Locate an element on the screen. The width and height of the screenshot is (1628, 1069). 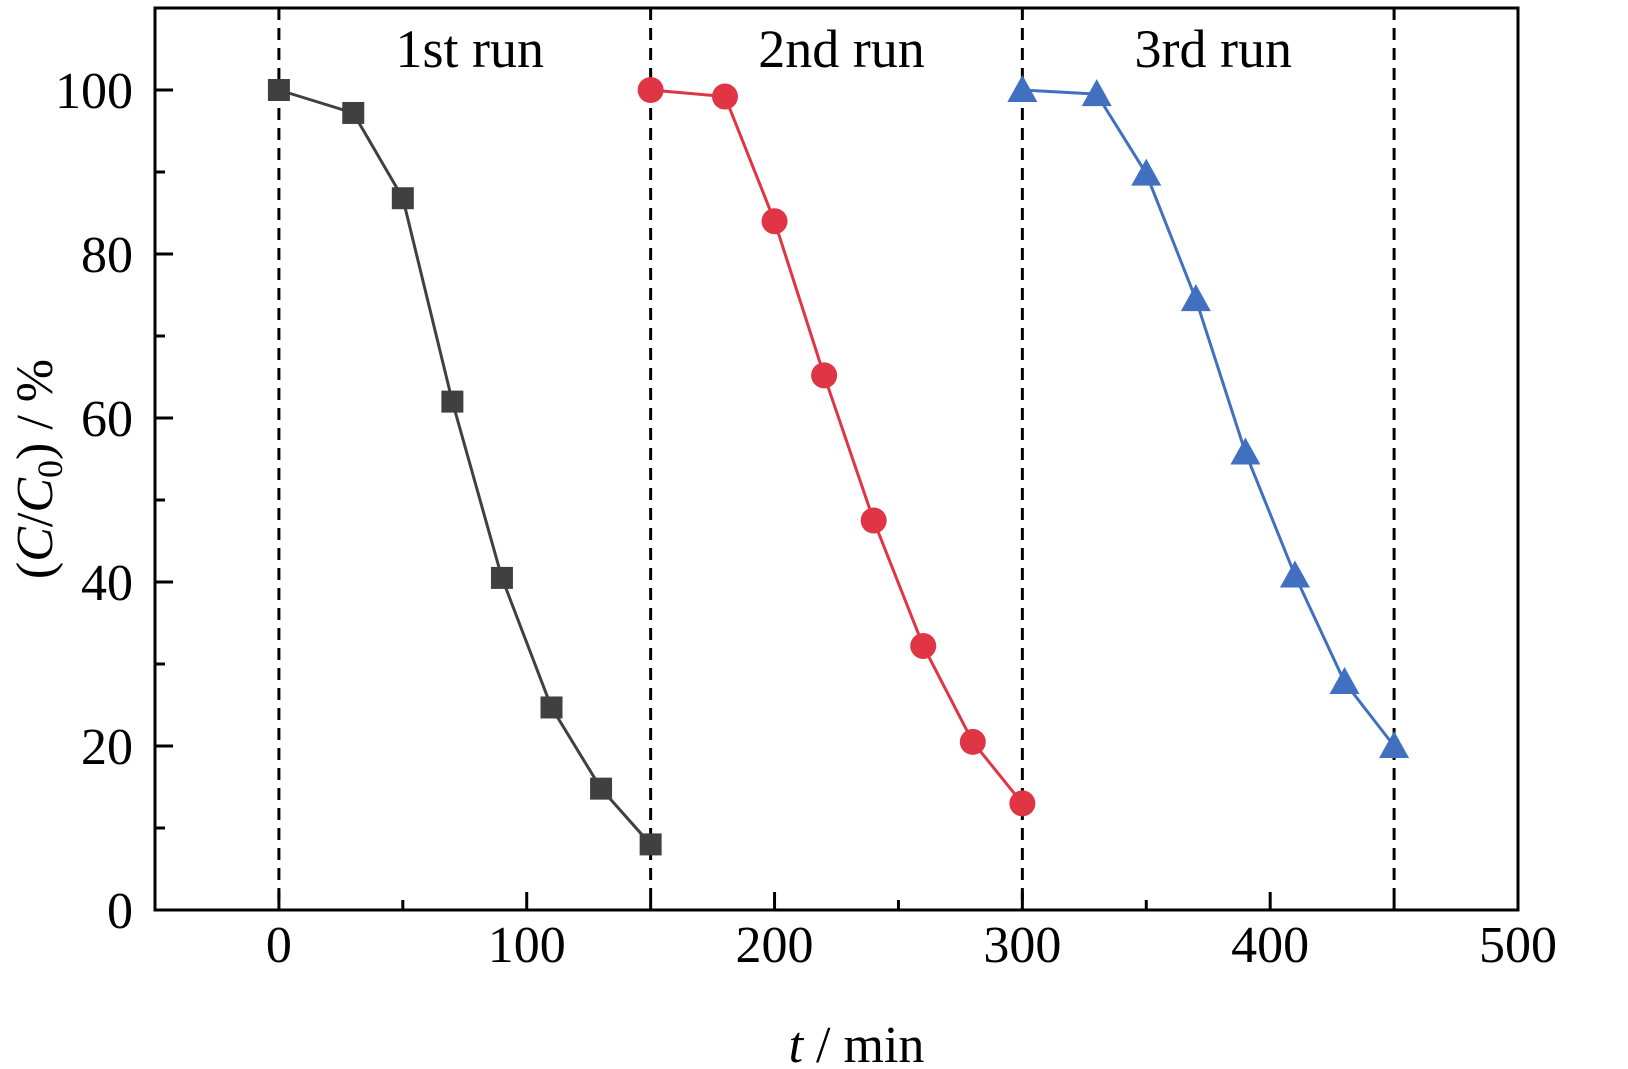
y-axis-label-c0: C is located at coordinates (35, 495).